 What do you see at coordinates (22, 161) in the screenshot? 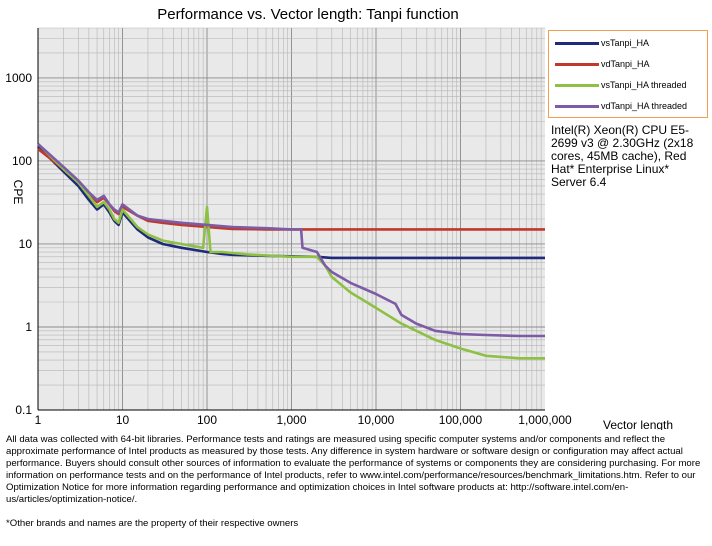
I see `y-tick-label: 100` at bounding box center [22, 161].